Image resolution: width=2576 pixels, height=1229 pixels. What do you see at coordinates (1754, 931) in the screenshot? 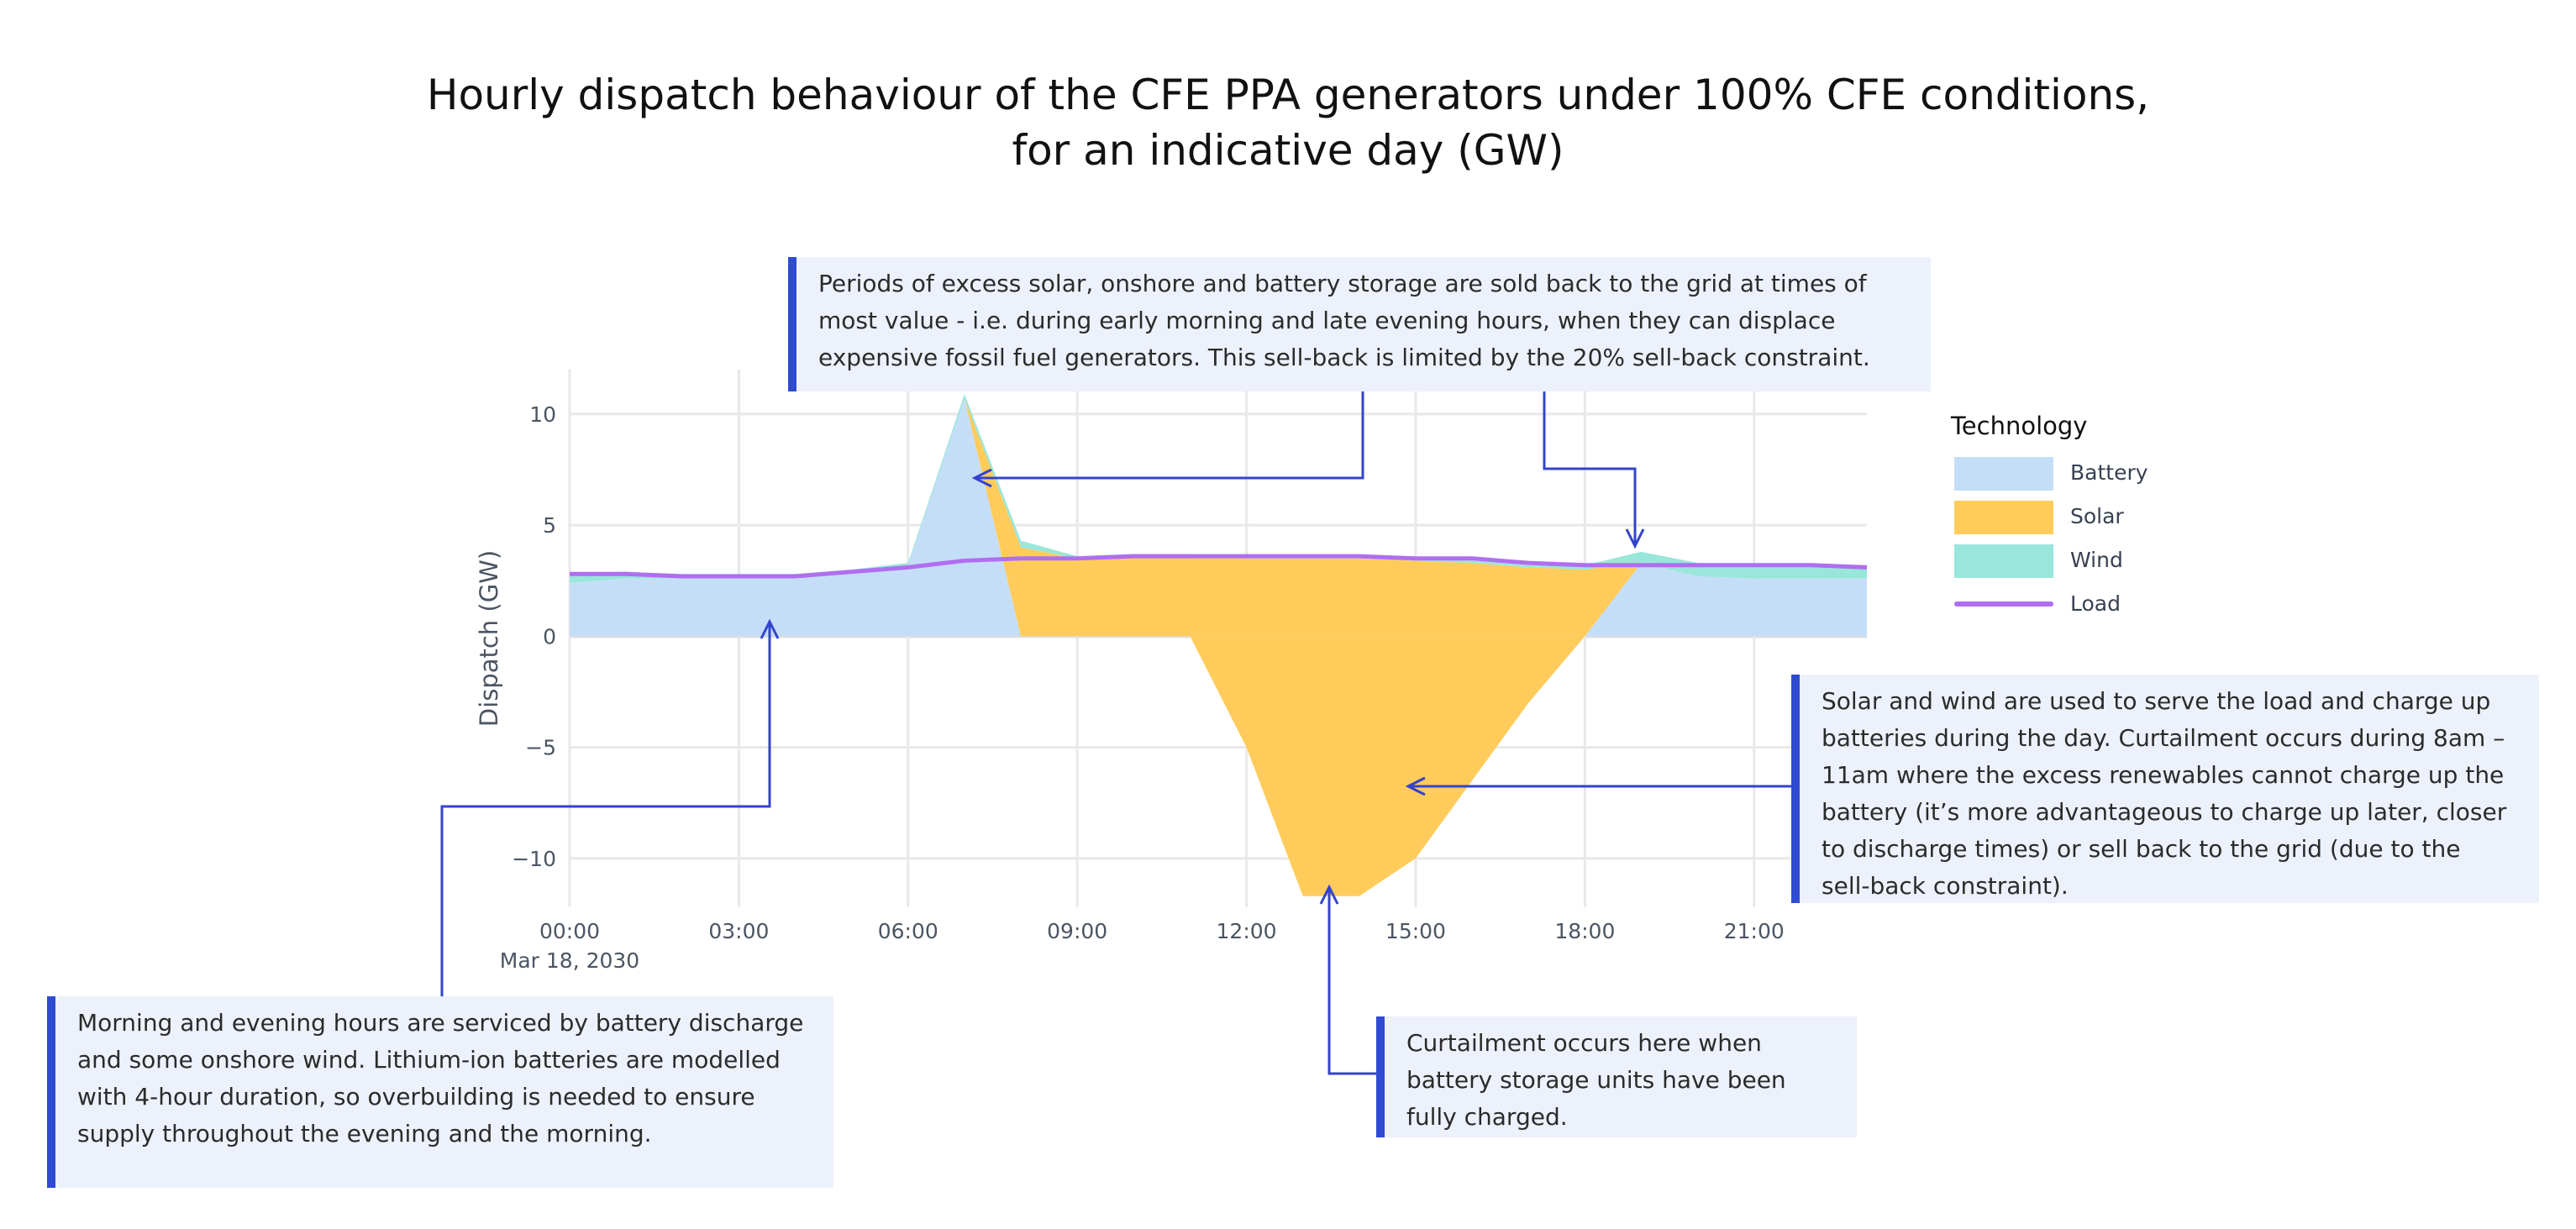
I see `x-tick-label: 21:00` at bounding box center [1754, 931].